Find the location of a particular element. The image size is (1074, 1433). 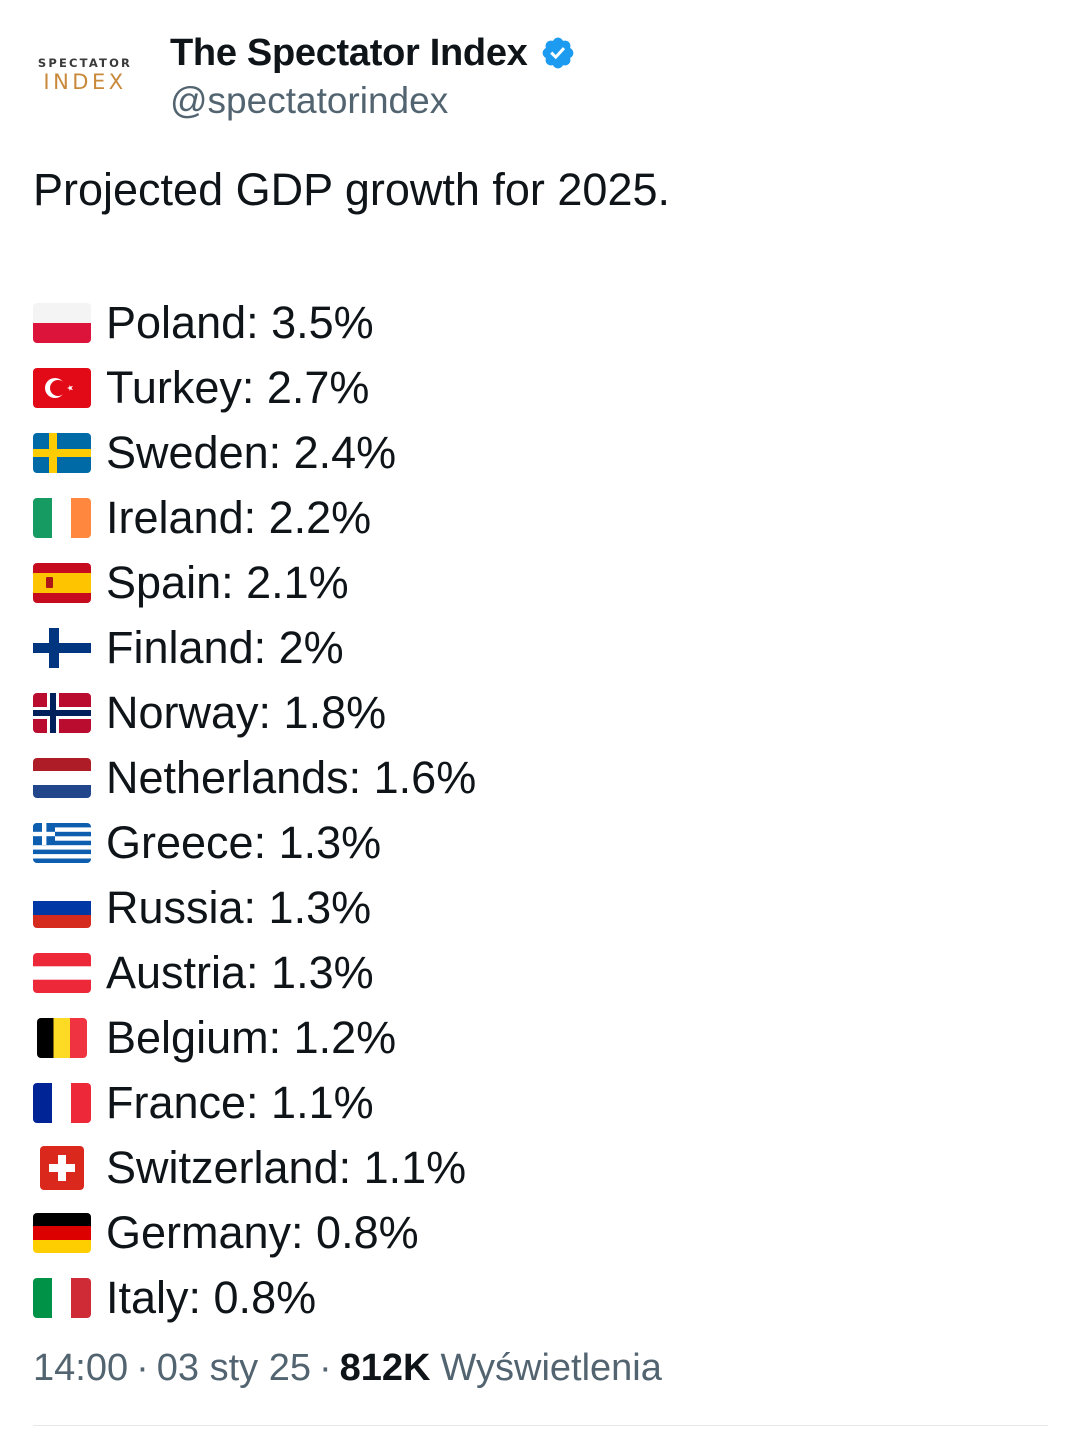

switzerland-flag-icon is located at coordinates (62, 1167).